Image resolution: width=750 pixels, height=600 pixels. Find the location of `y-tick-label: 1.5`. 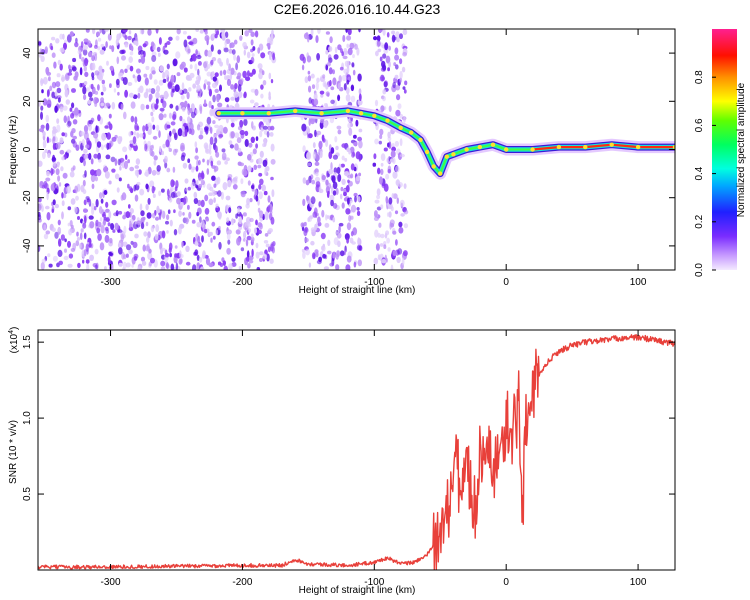

y-tick-label: 1.5 is located at coordinates (27, 342).